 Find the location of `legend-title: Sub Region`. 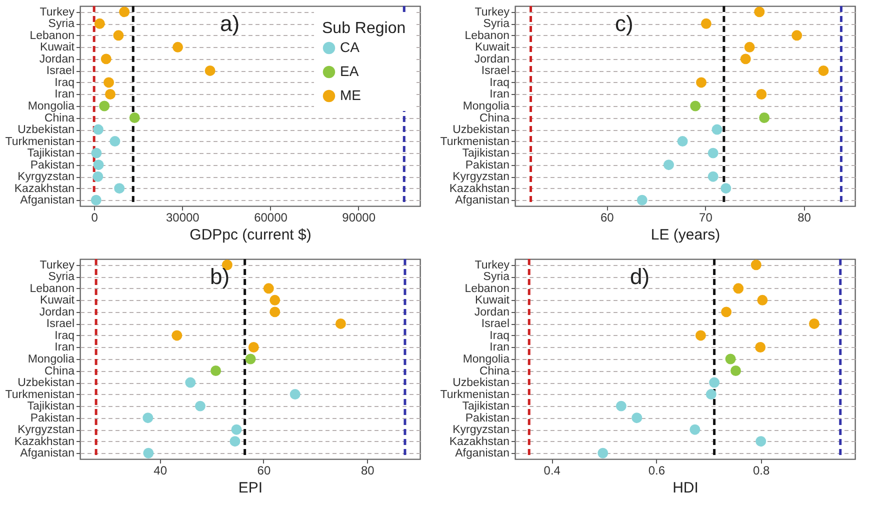

legend-title: Sub Region is located at coordinates (364, 28).